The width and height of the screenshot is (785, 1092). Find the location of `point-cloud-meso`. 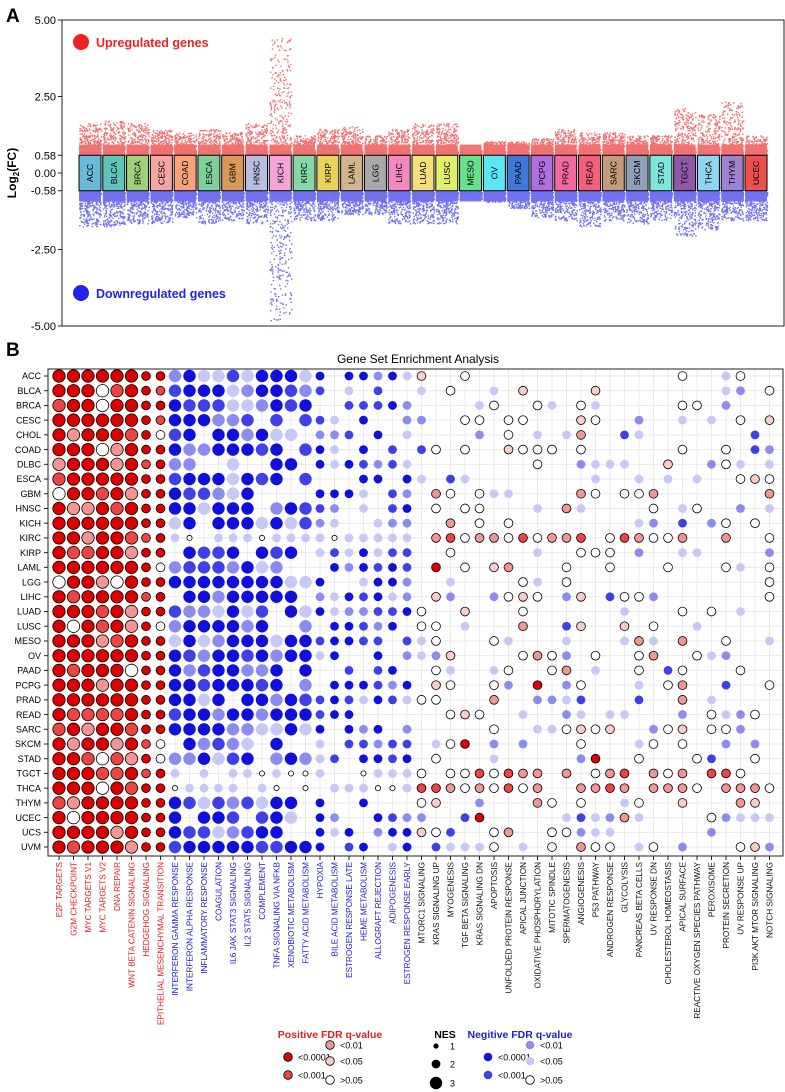

point-cloud-meso is located at coordinates (471, 173).